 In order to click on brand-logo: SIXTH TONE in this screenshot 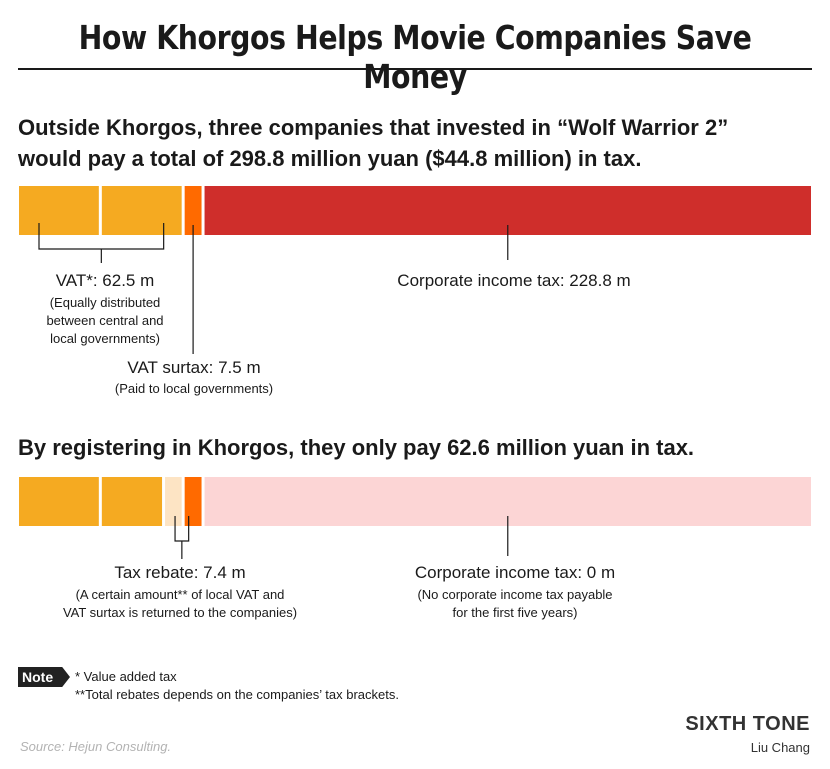, I will do `click(747, 724)`.